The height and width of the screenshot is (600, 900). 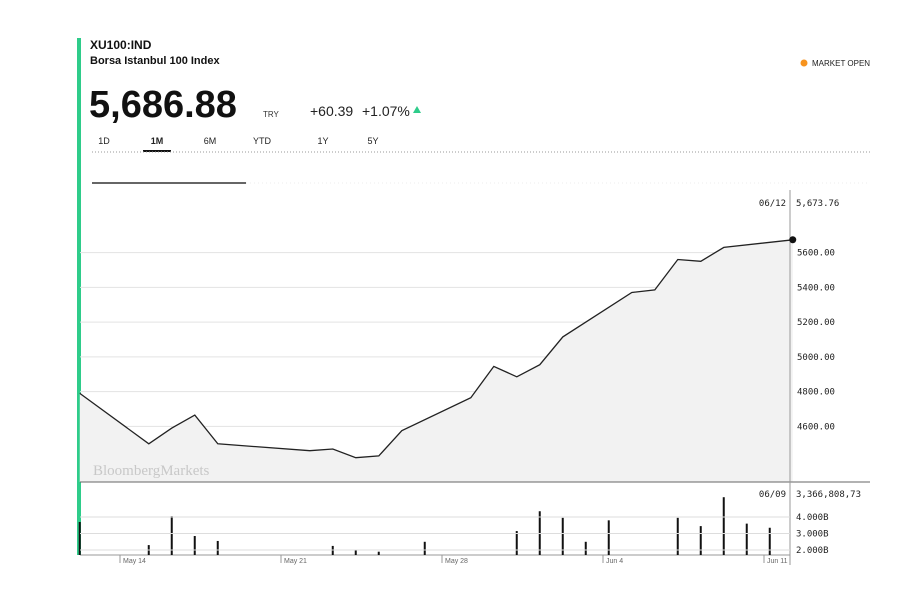 I want to click on volume-readout-value: 3,366,808,73, so click(x=828, y=495).